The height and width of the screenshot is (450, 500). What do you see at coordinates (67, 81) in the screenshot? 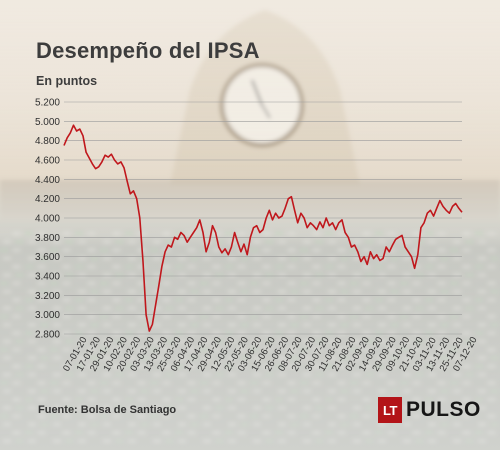
I see `y-axis-unit-label: En puntos` at bounding box center [67, 81].